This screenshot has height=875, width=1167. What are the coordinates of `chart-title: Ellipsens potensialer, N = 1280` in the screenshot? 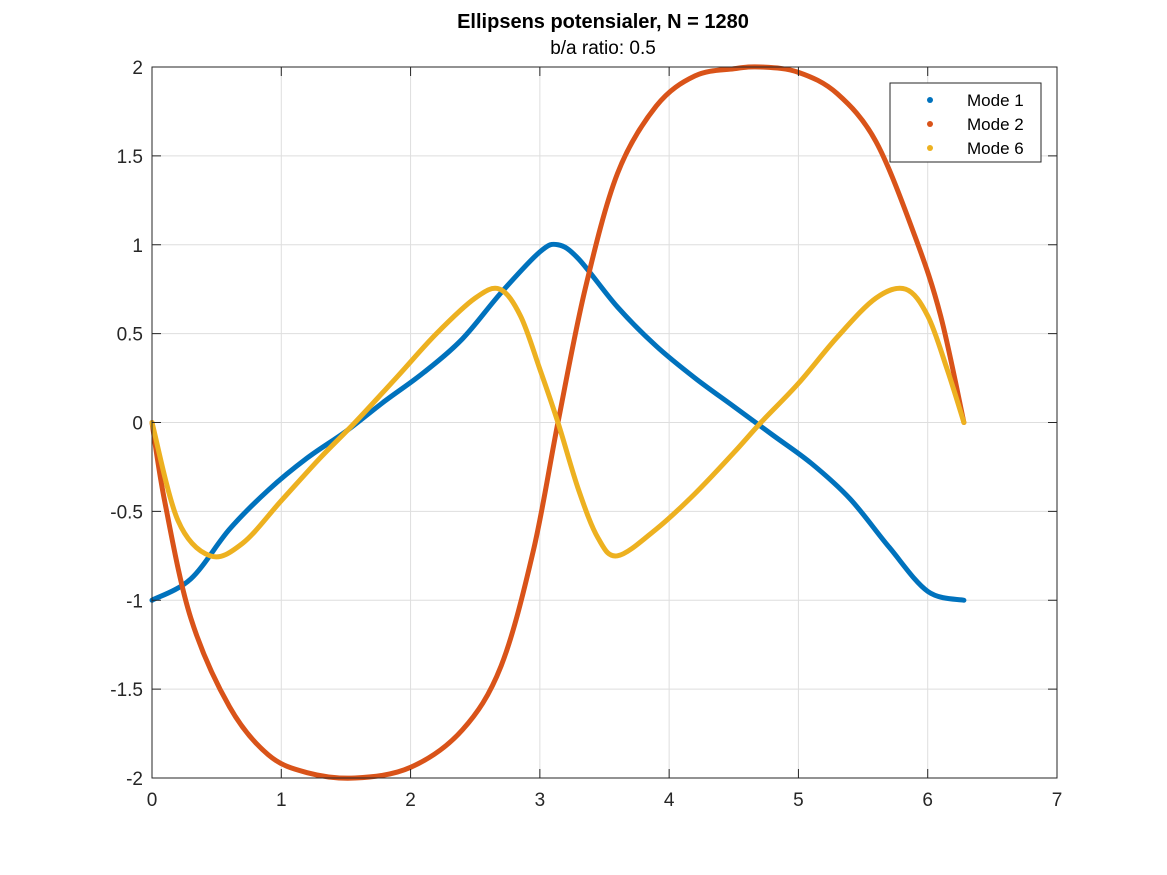 It's located at (603, 22).